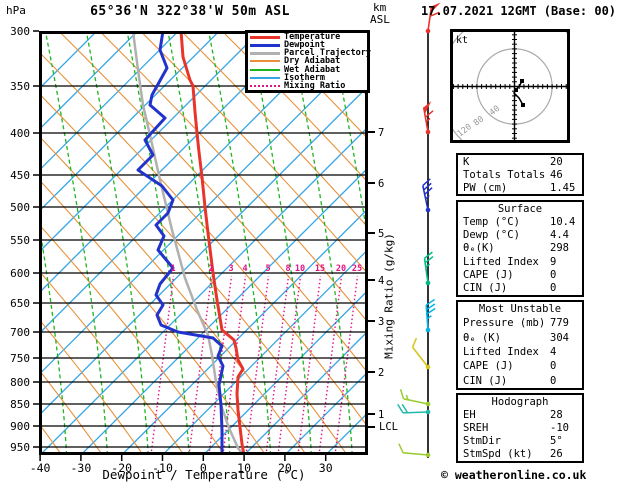  I want to click on legend-item: Isotherm, so click(307, 78).